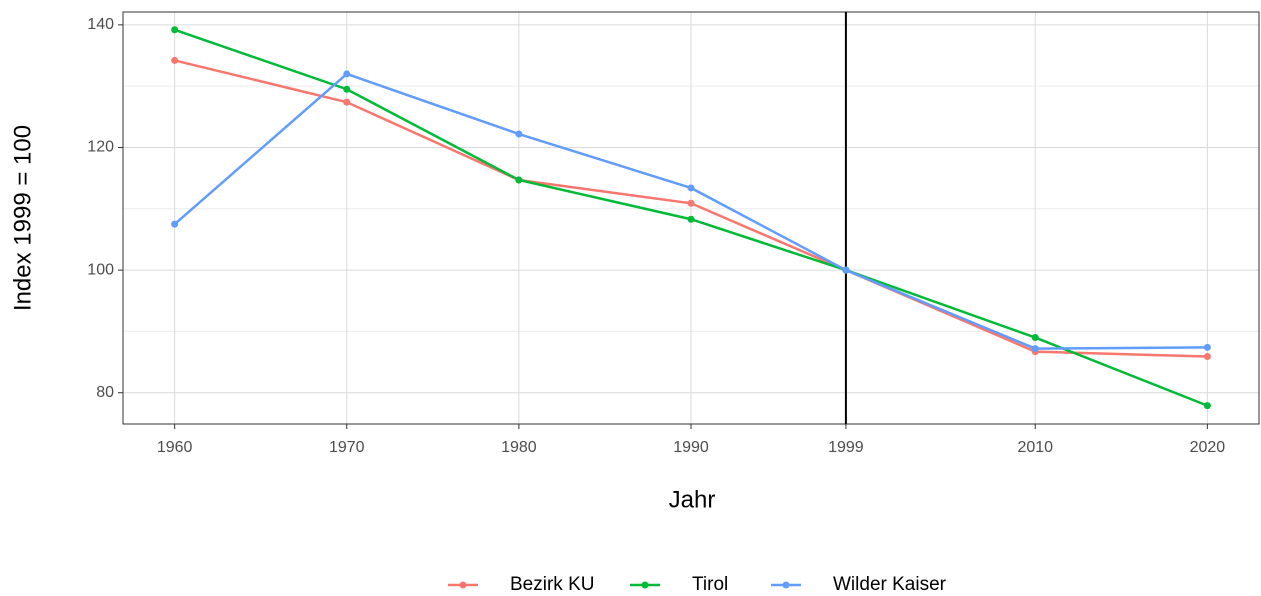 Image resolution: width=1261 pixels, height=596 pixels. I want to click on y-tick-label: 80, so click(105, 392).